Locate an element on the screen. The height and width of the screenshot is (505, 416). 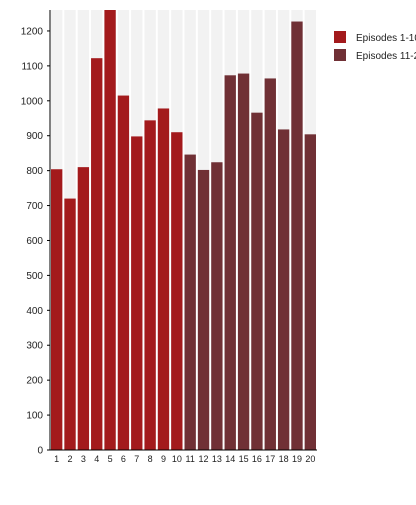
x-tick-label: 20 is located at coordinates (310, 459).